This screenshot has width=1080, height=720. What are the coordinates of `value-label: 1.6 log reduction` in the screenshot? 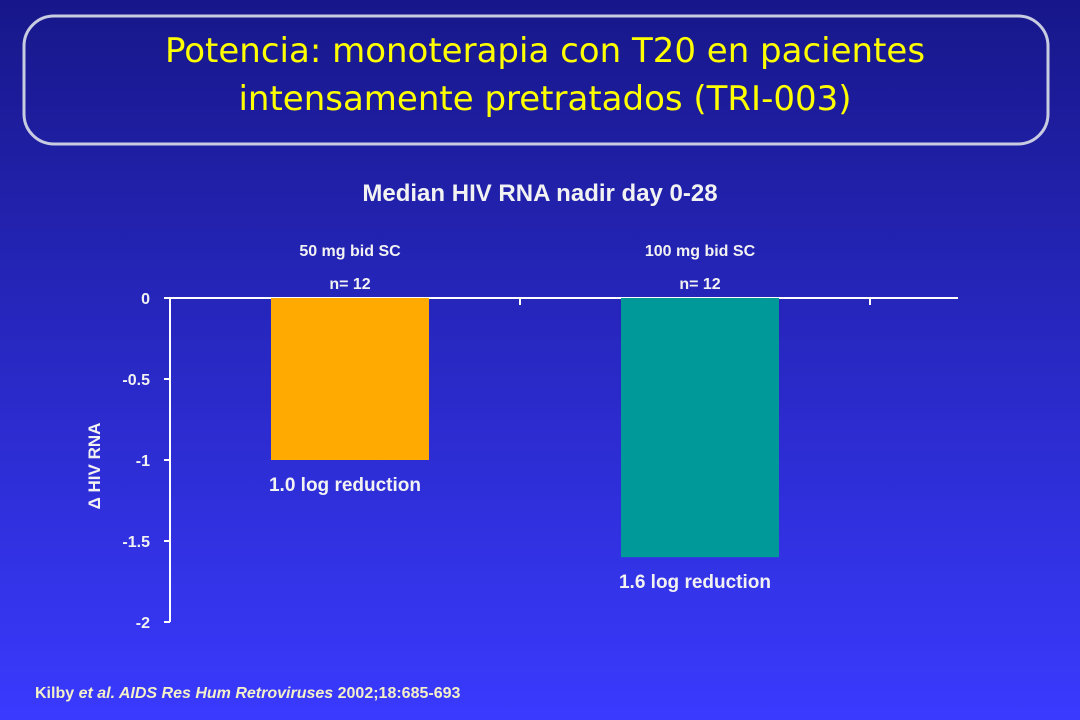 It's located at (695, 582).